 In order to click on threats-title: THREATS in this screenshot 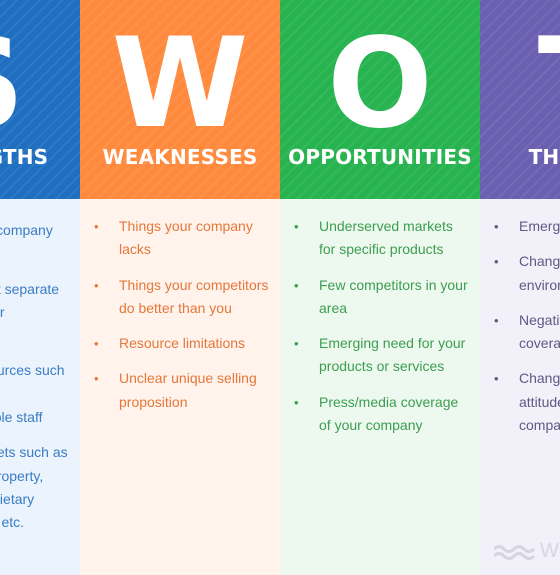, I will do `click(544, 157)`.